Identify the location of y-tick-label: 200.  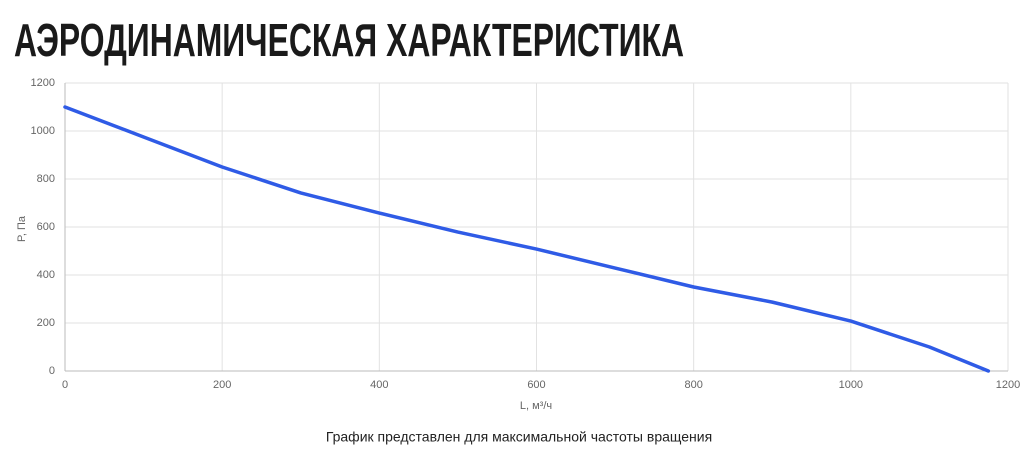
(46, 323).